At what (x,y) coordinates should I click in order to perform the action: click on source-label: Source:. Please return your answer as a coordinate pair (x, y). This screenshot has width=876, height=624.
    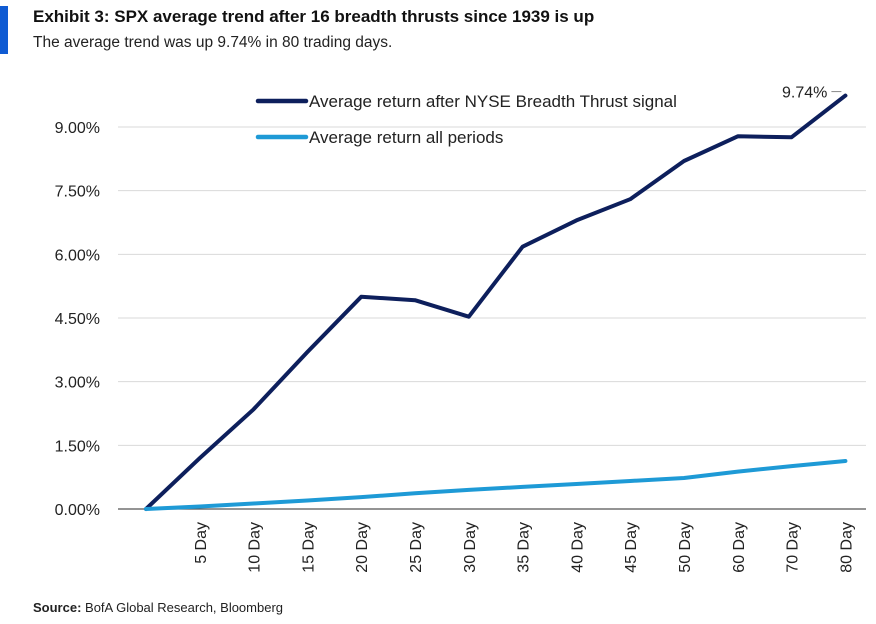
    Looking at the image, I should click on (57, 607).